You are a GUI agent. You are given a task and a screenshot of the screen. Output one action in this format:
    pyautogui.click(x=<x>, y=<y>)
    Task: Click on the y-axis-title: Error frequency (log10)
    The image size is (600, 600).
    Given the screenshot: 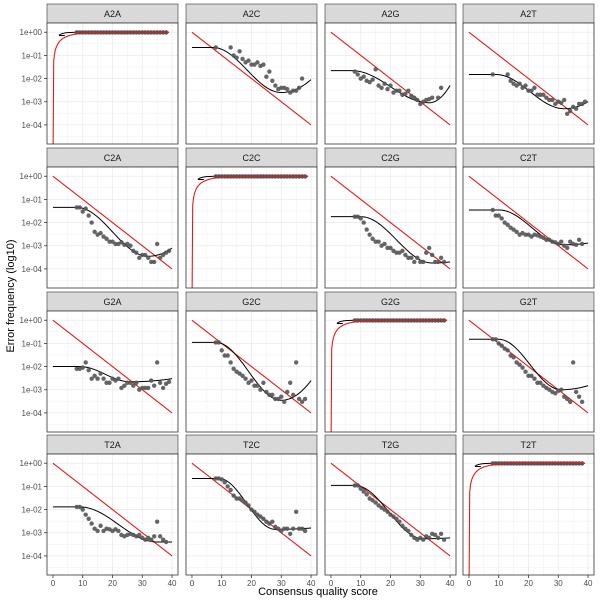 What is the action you would take?
    pyautogui.click(x=11, y=295)
    